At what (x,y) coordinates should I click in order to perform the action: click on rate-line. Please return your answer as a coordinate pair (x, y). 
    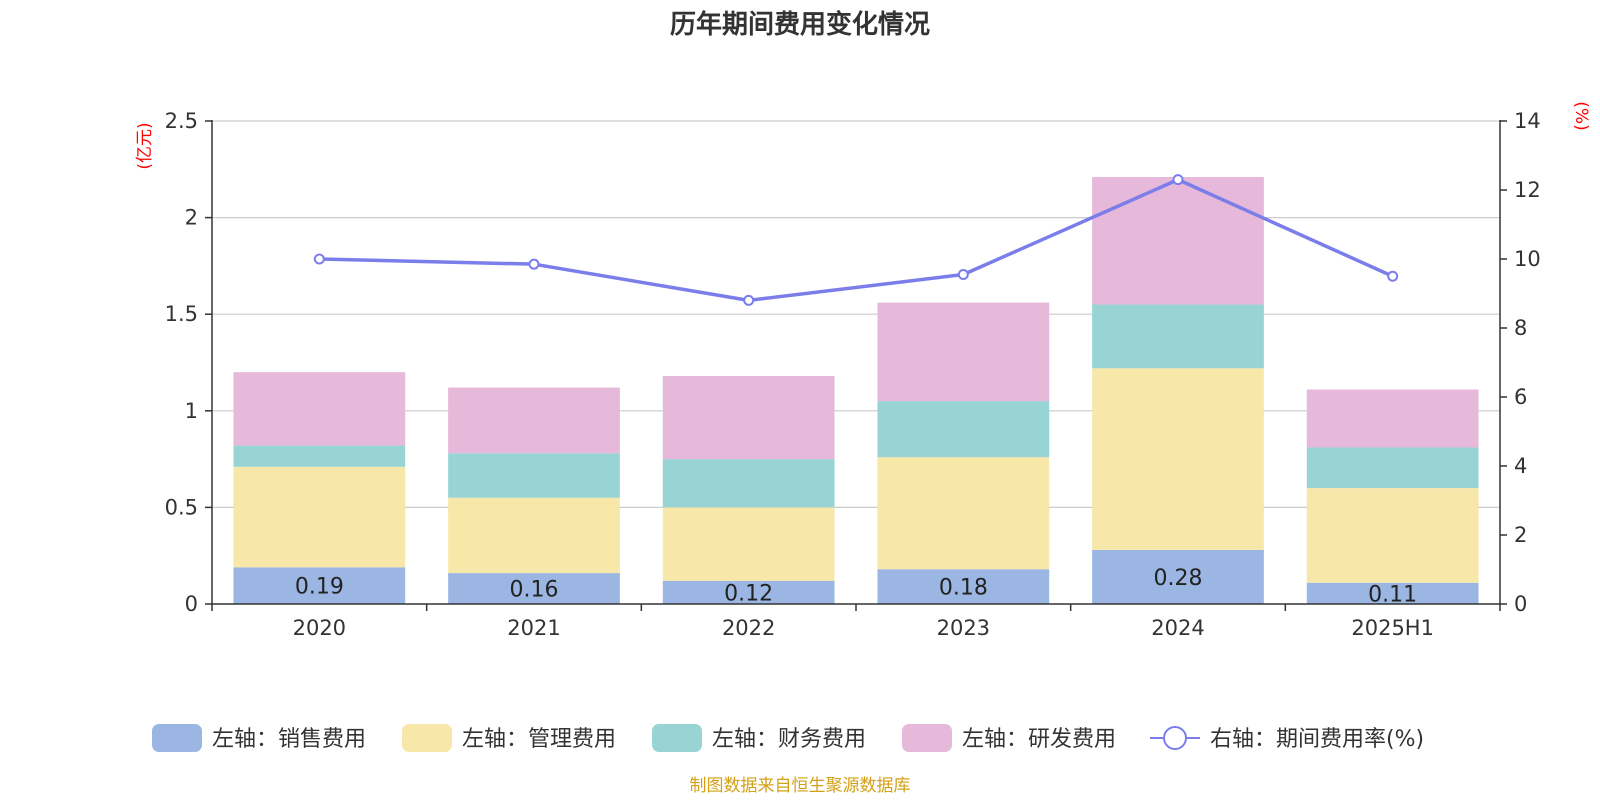
    Looking at the image, I should click on (856, 240).